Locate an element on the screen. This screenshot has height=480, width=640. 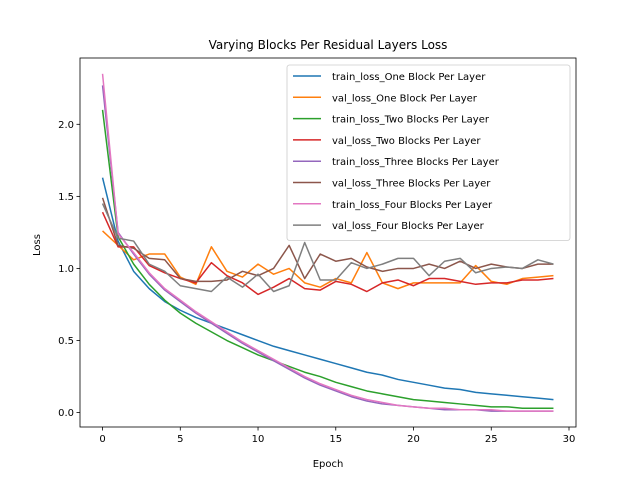
legend-label: val_loss_Four Blocks Per Layer is located at coordinates (408, 226).